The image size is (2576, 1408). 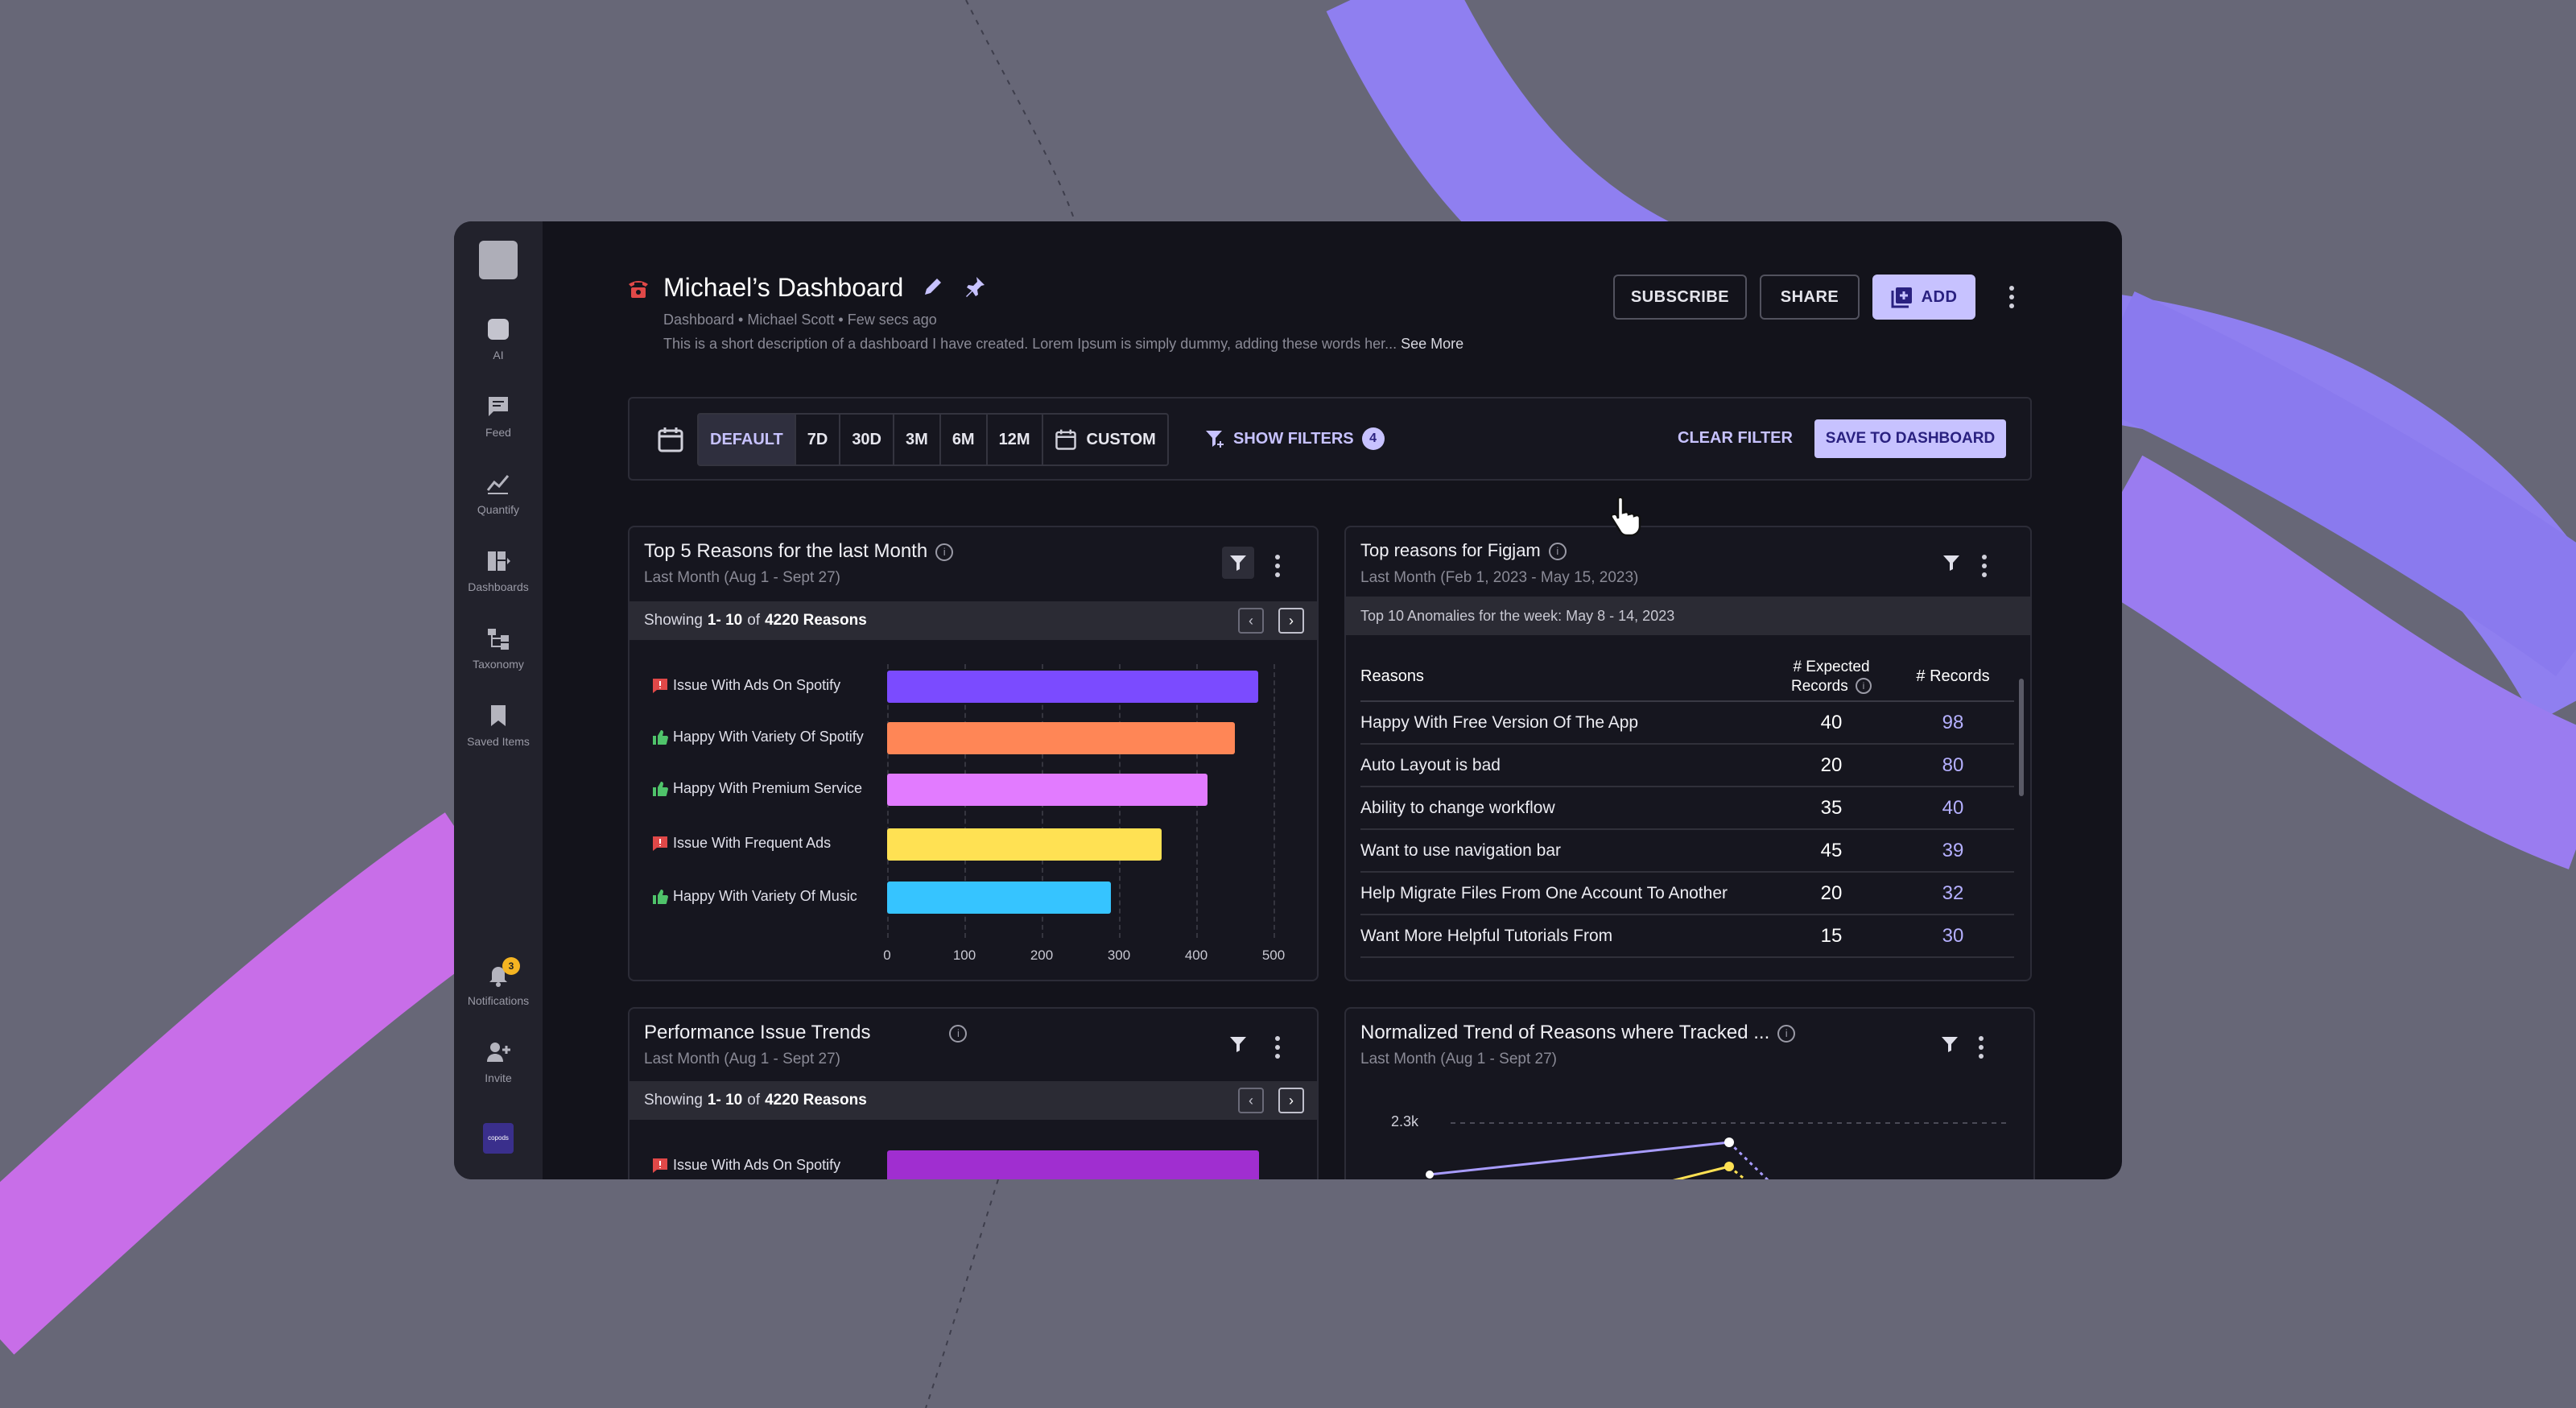 What do you see at coordinates (498, 982) in the screenshot?
I see `sidebar-item-notifications: 3 Notifications` at bounding box center [498, 982].